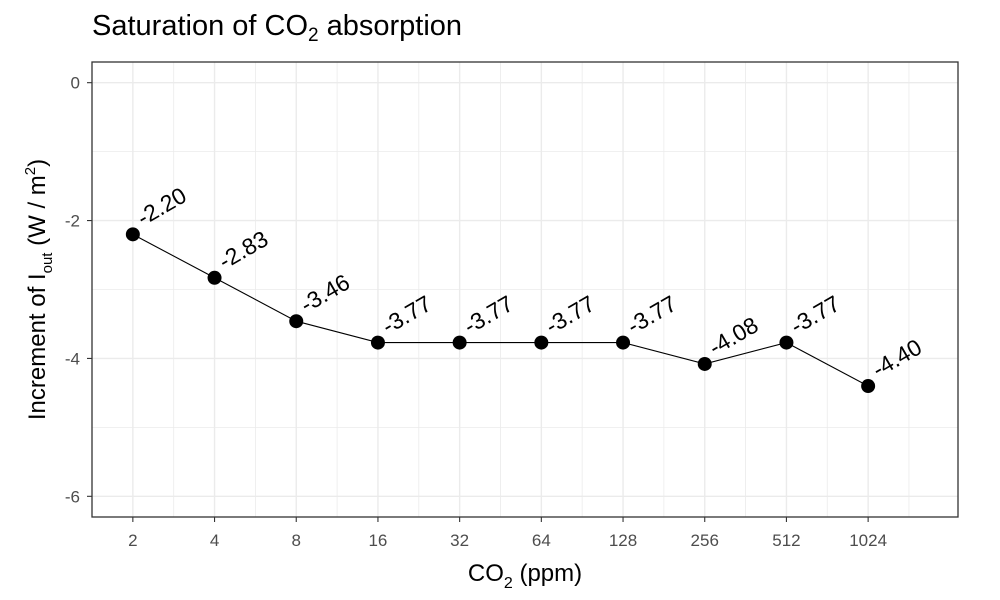 The width and height of the screenshot is (1000, 600). Describe the element at coordinates (733, 336) in the screenshot. I see `data-label: -4.08` at that location.